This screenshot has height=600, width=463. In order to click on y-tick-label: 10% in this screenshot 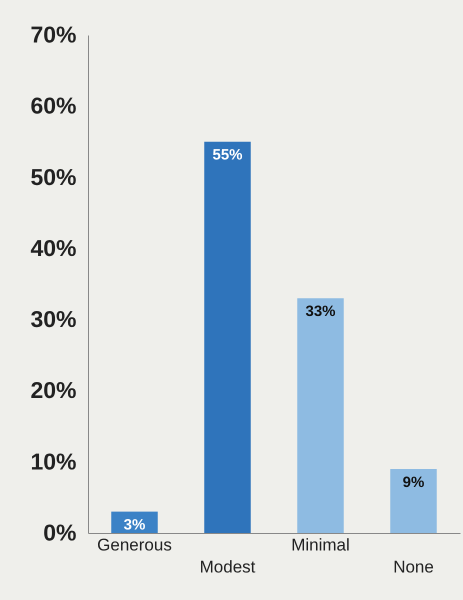, I will do `click(53, 461)`.